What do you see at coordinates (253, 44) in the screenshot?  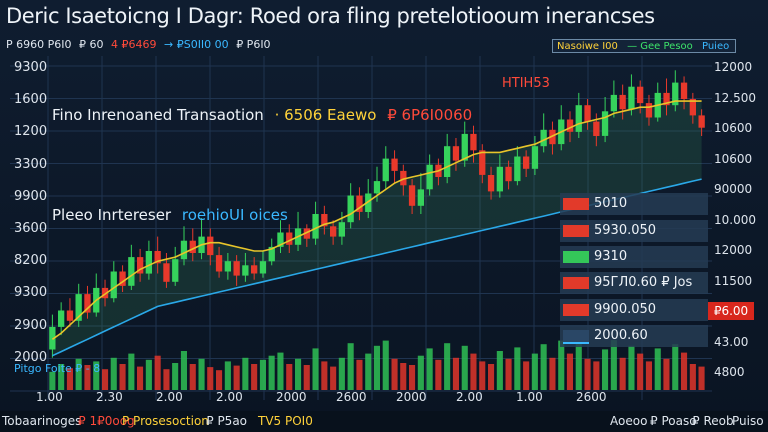 I see `price-item: ₽ P6I0` at bounding box center [253, 44].